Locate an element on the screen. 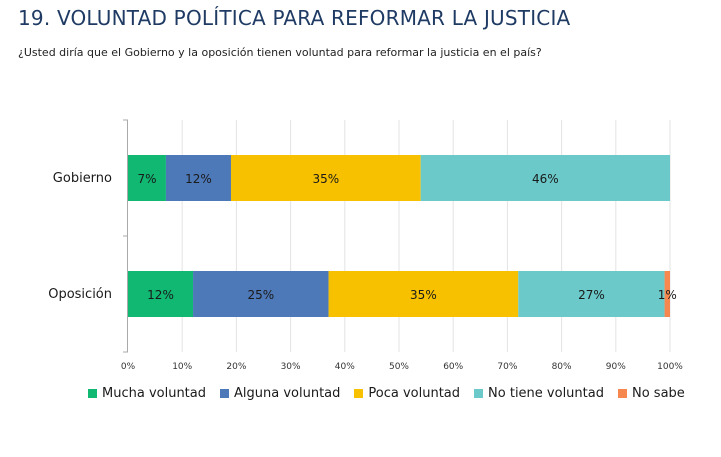 The height and width of the screenshot is (457, 721). data-label: 46% is located at coordinates (545, 179).